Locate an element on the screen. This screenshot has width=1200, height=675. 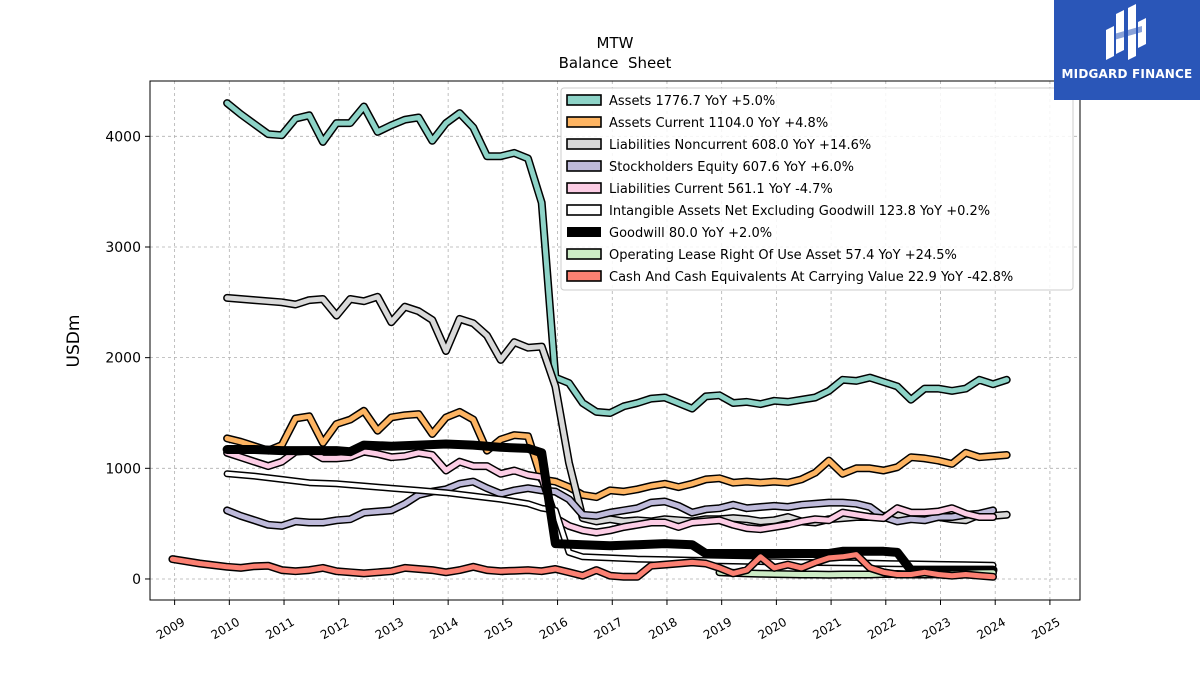
logo-mark-icon is located at coordinates (1126, 32).